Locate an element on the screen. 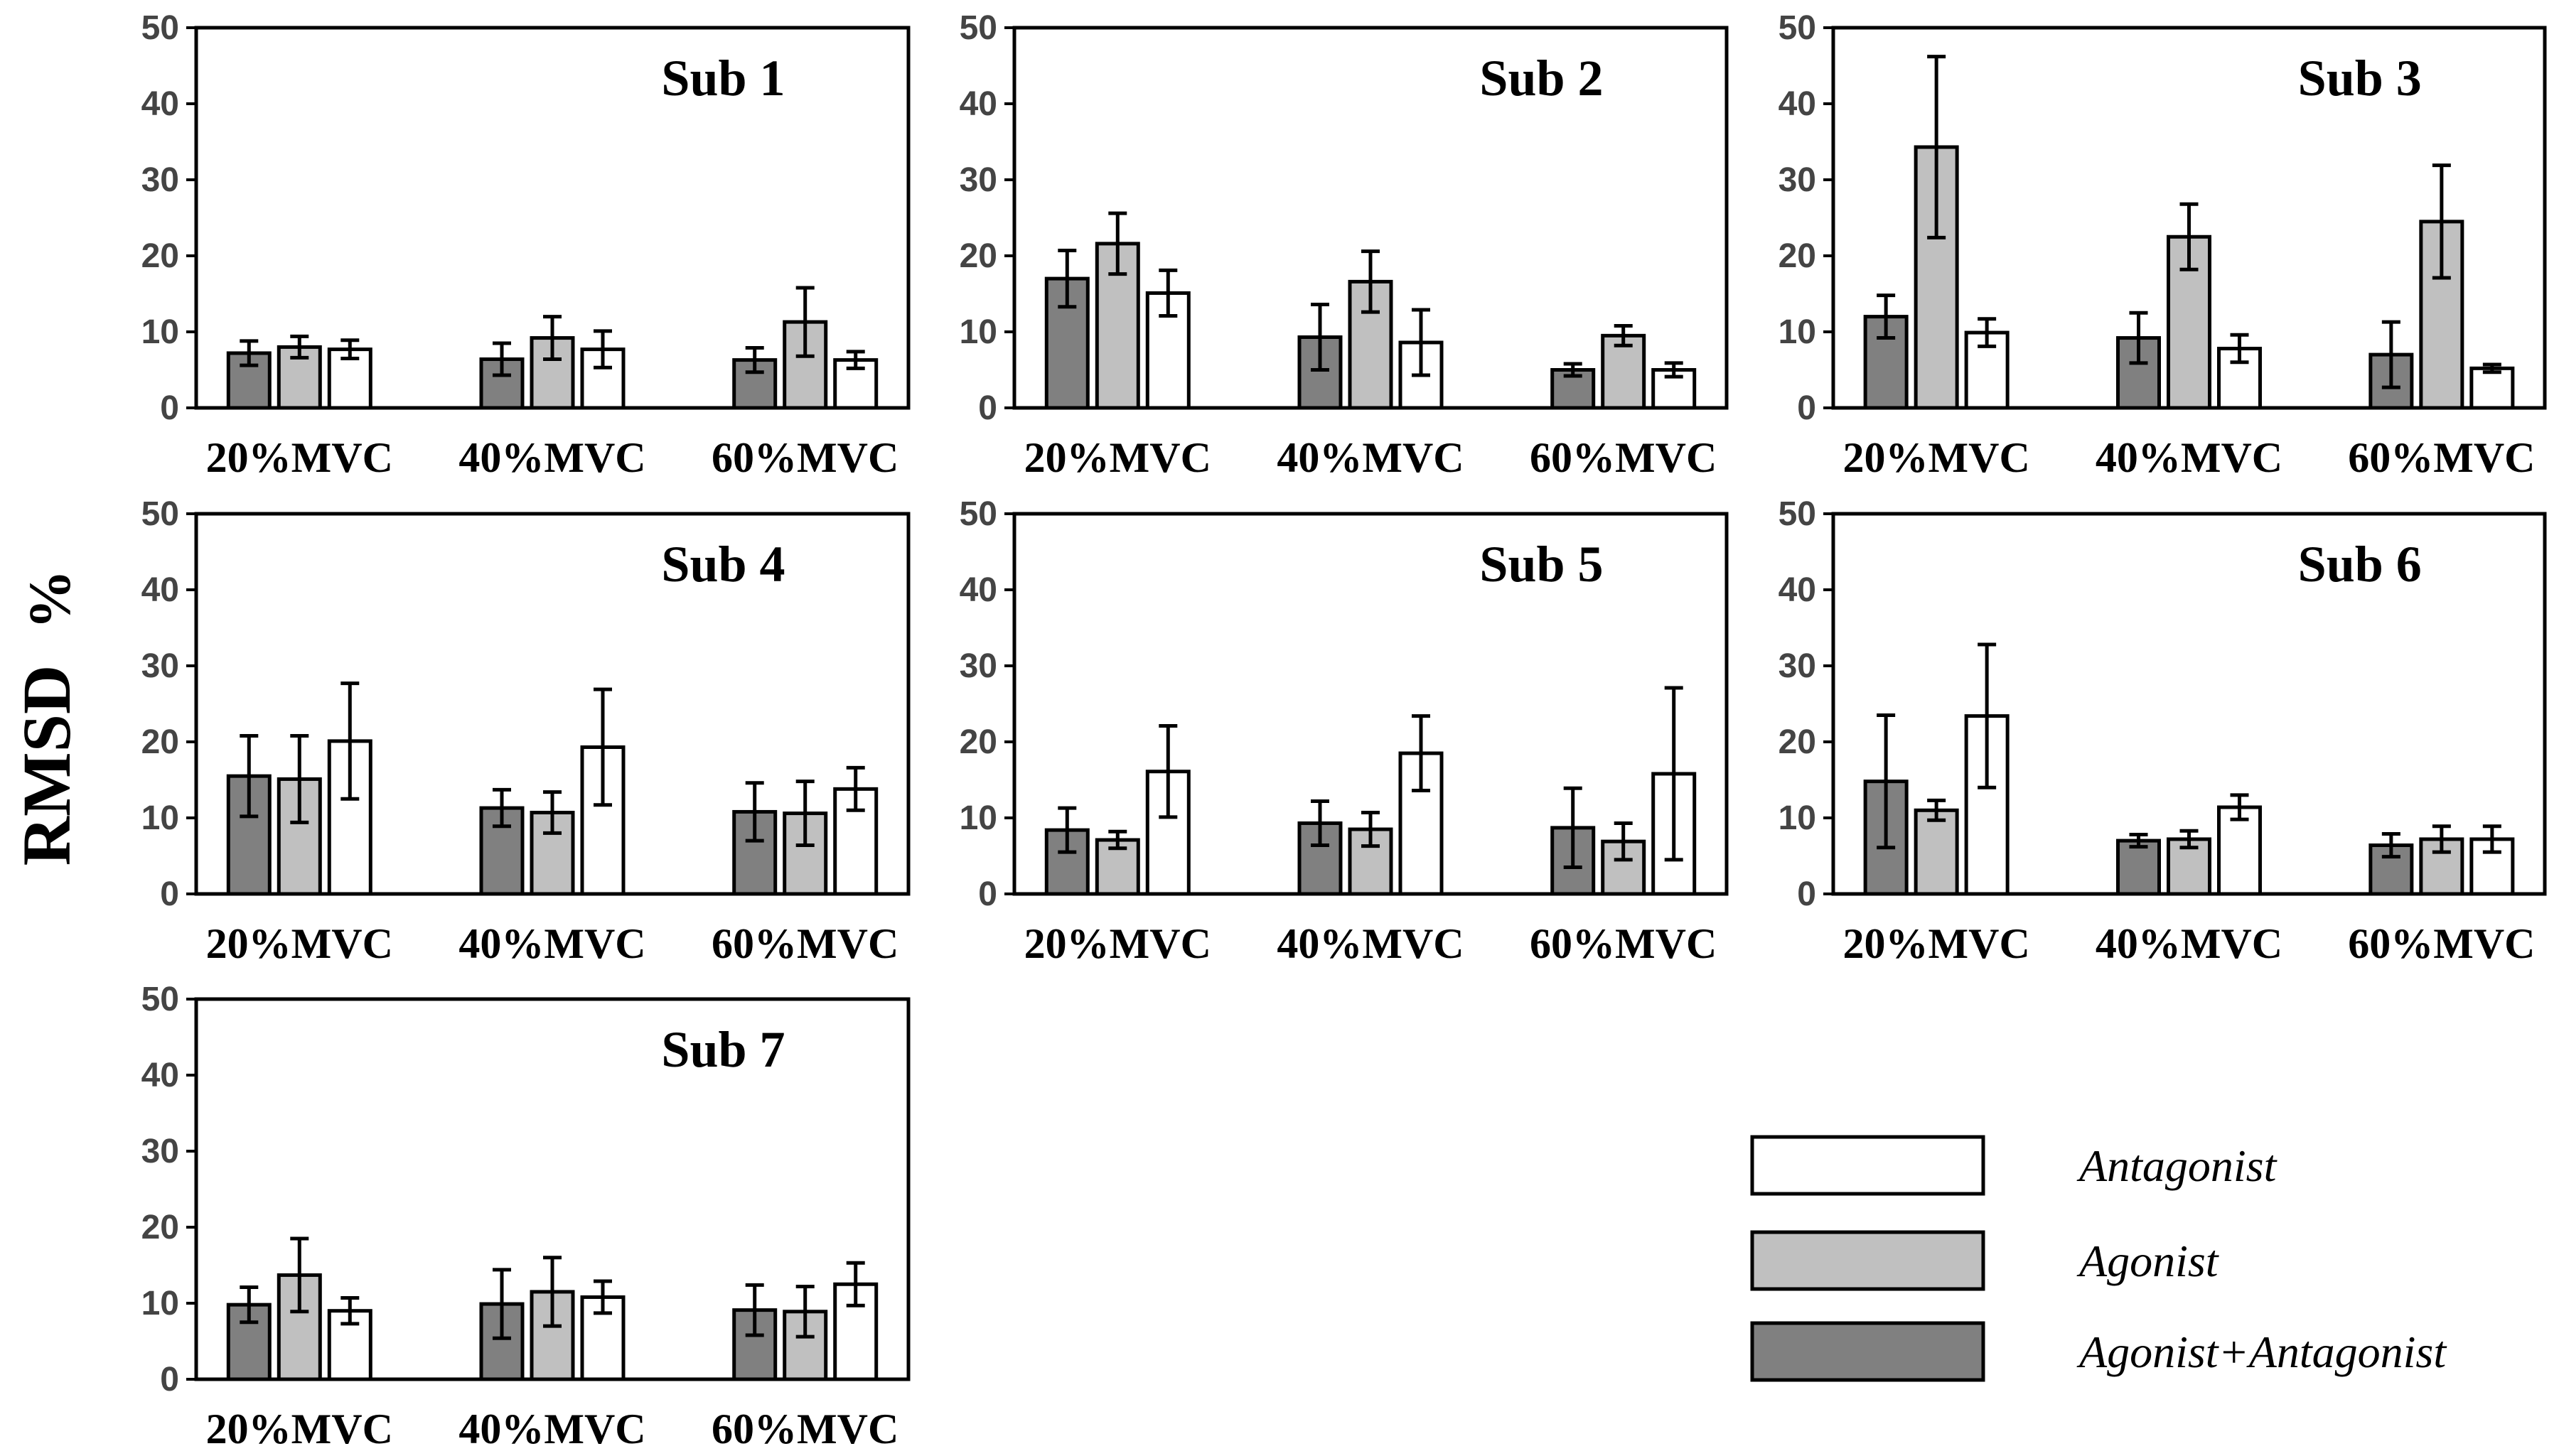  legend-label-agonist-antagonist: Agonist+Antagonist is located at coordinates (2261, 1352).